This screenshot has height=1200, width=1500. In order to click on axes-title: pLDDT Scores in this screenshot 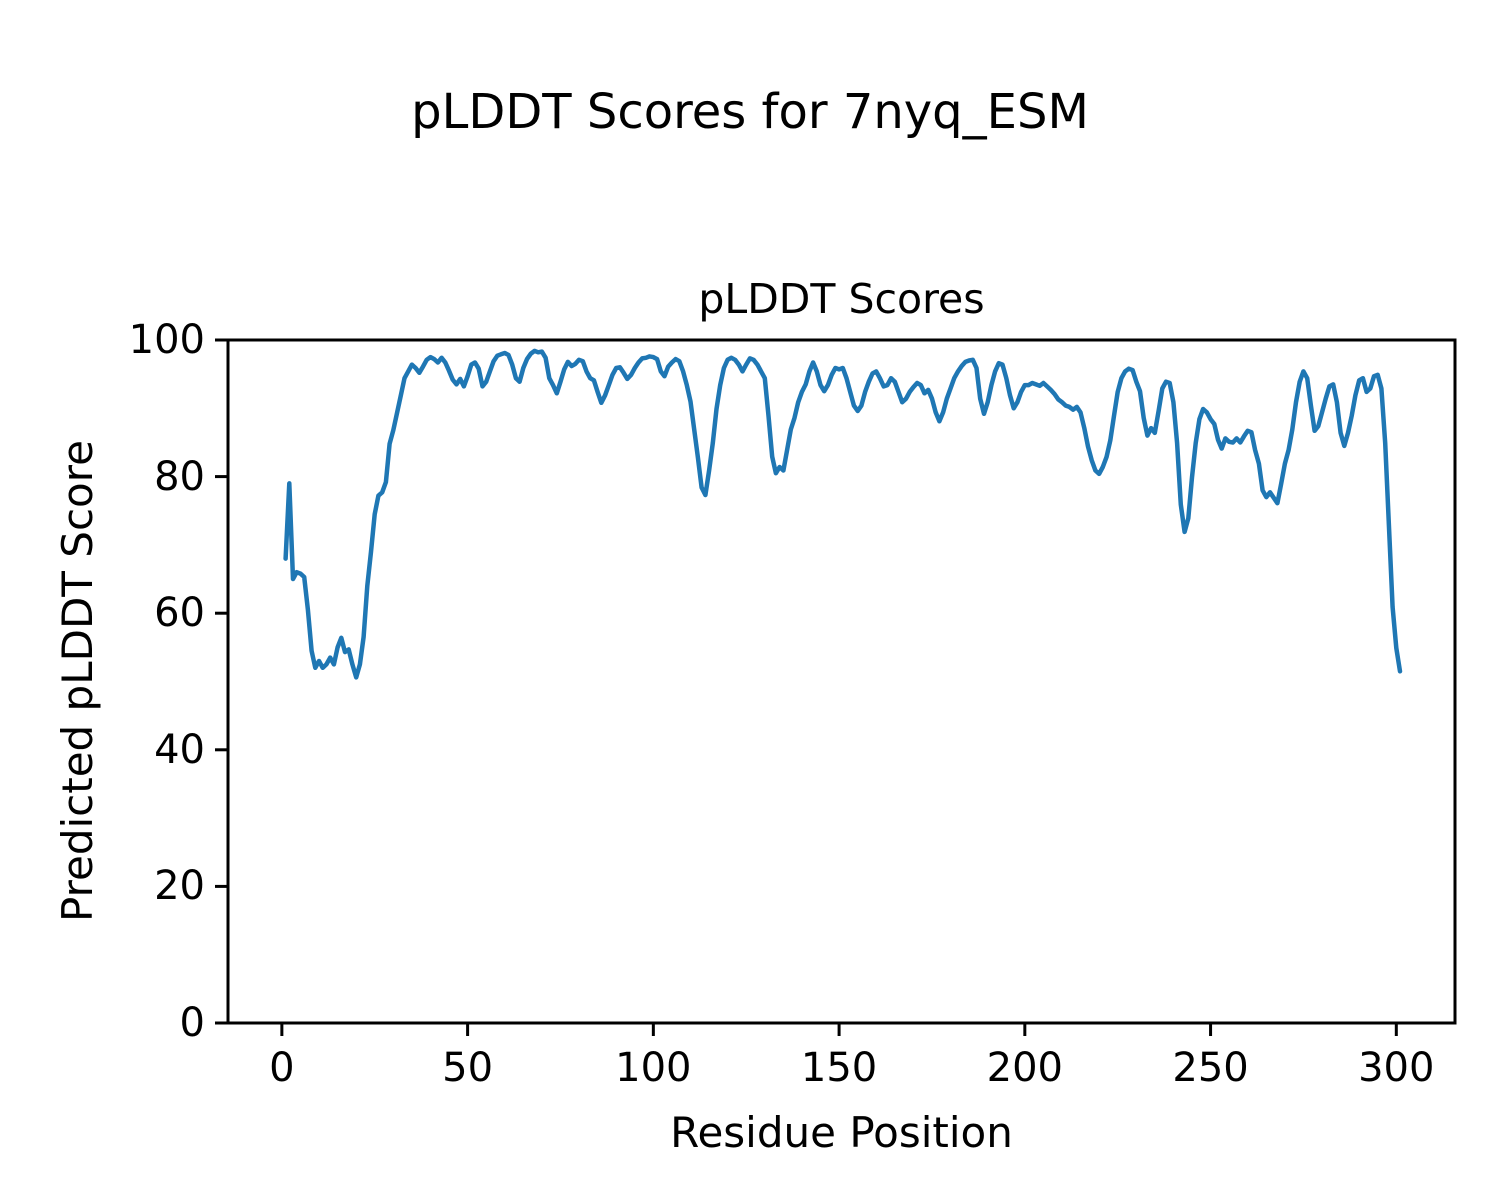, I will do `click(841, 299)`.